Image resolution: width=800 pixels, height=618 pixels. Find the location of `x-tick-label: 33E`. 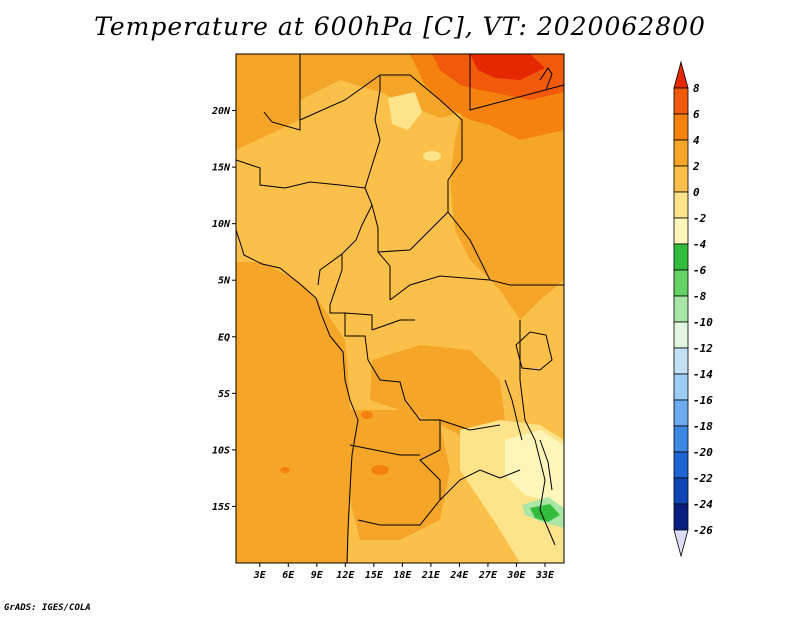

x-tick-label: 33E is located at coordinates (545, 575).